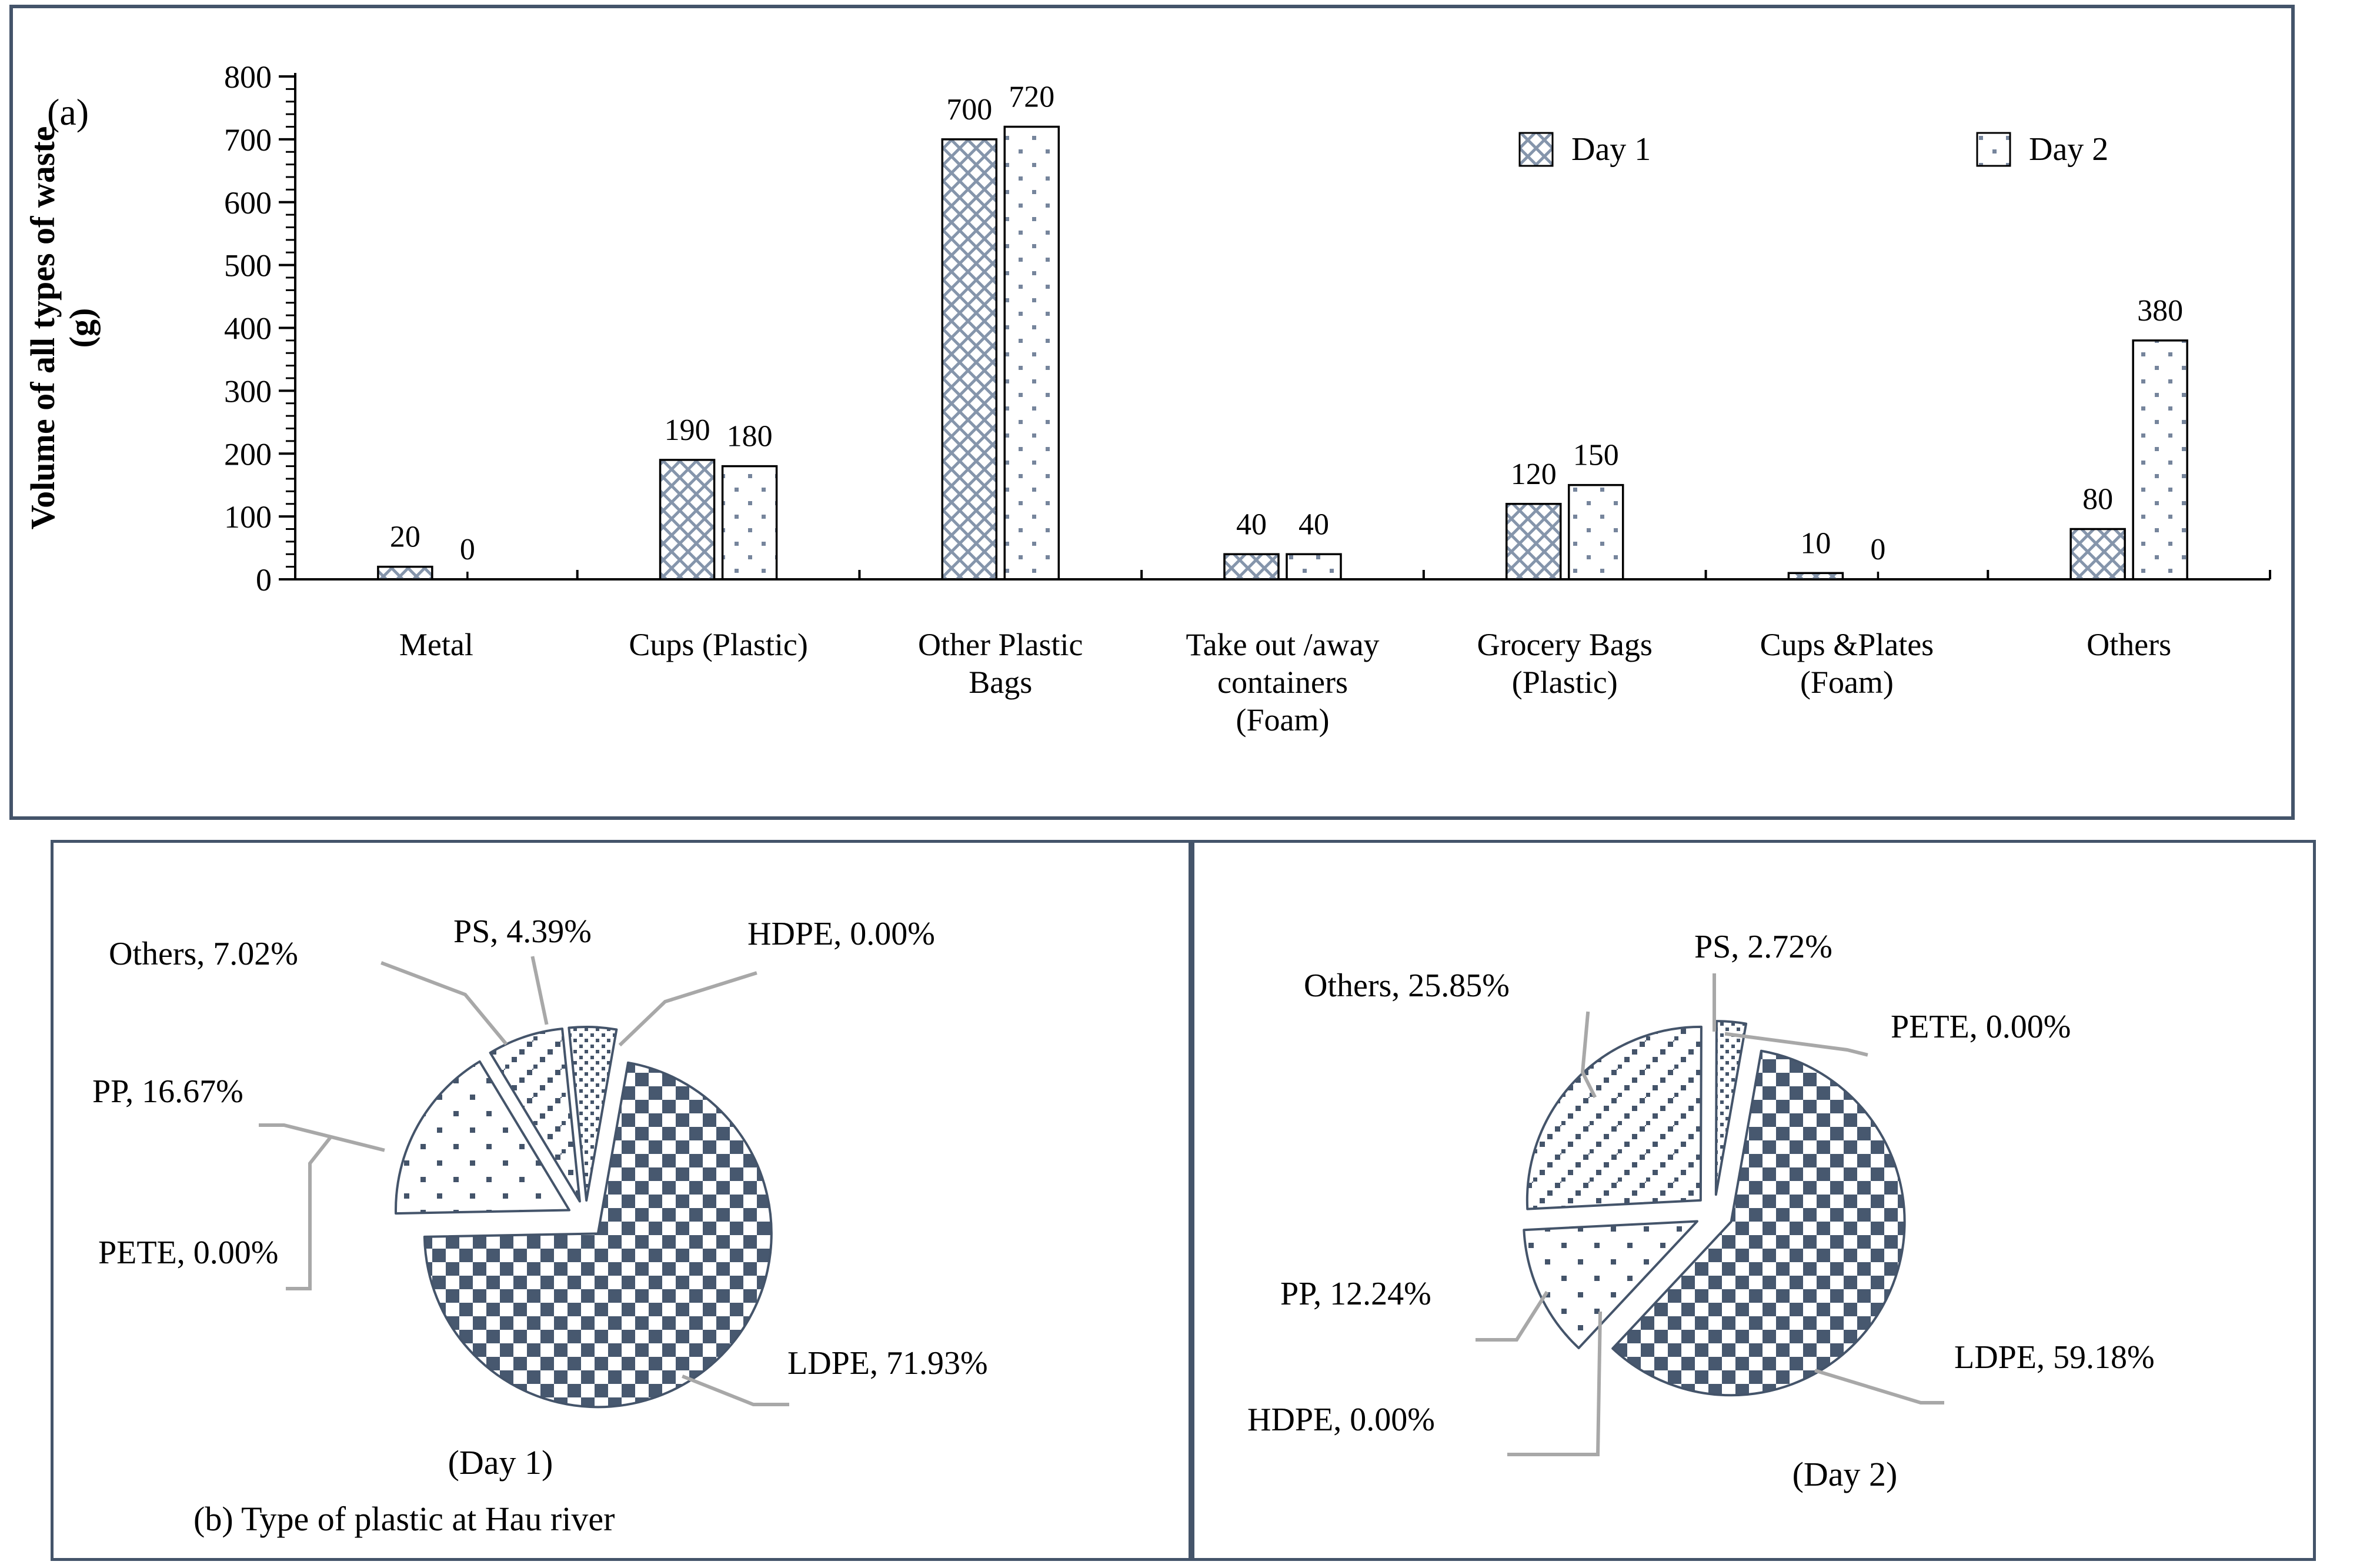  Describe the element at coordinates (248, 77) in the screenshot. I see `svg-text: 800` at that location.